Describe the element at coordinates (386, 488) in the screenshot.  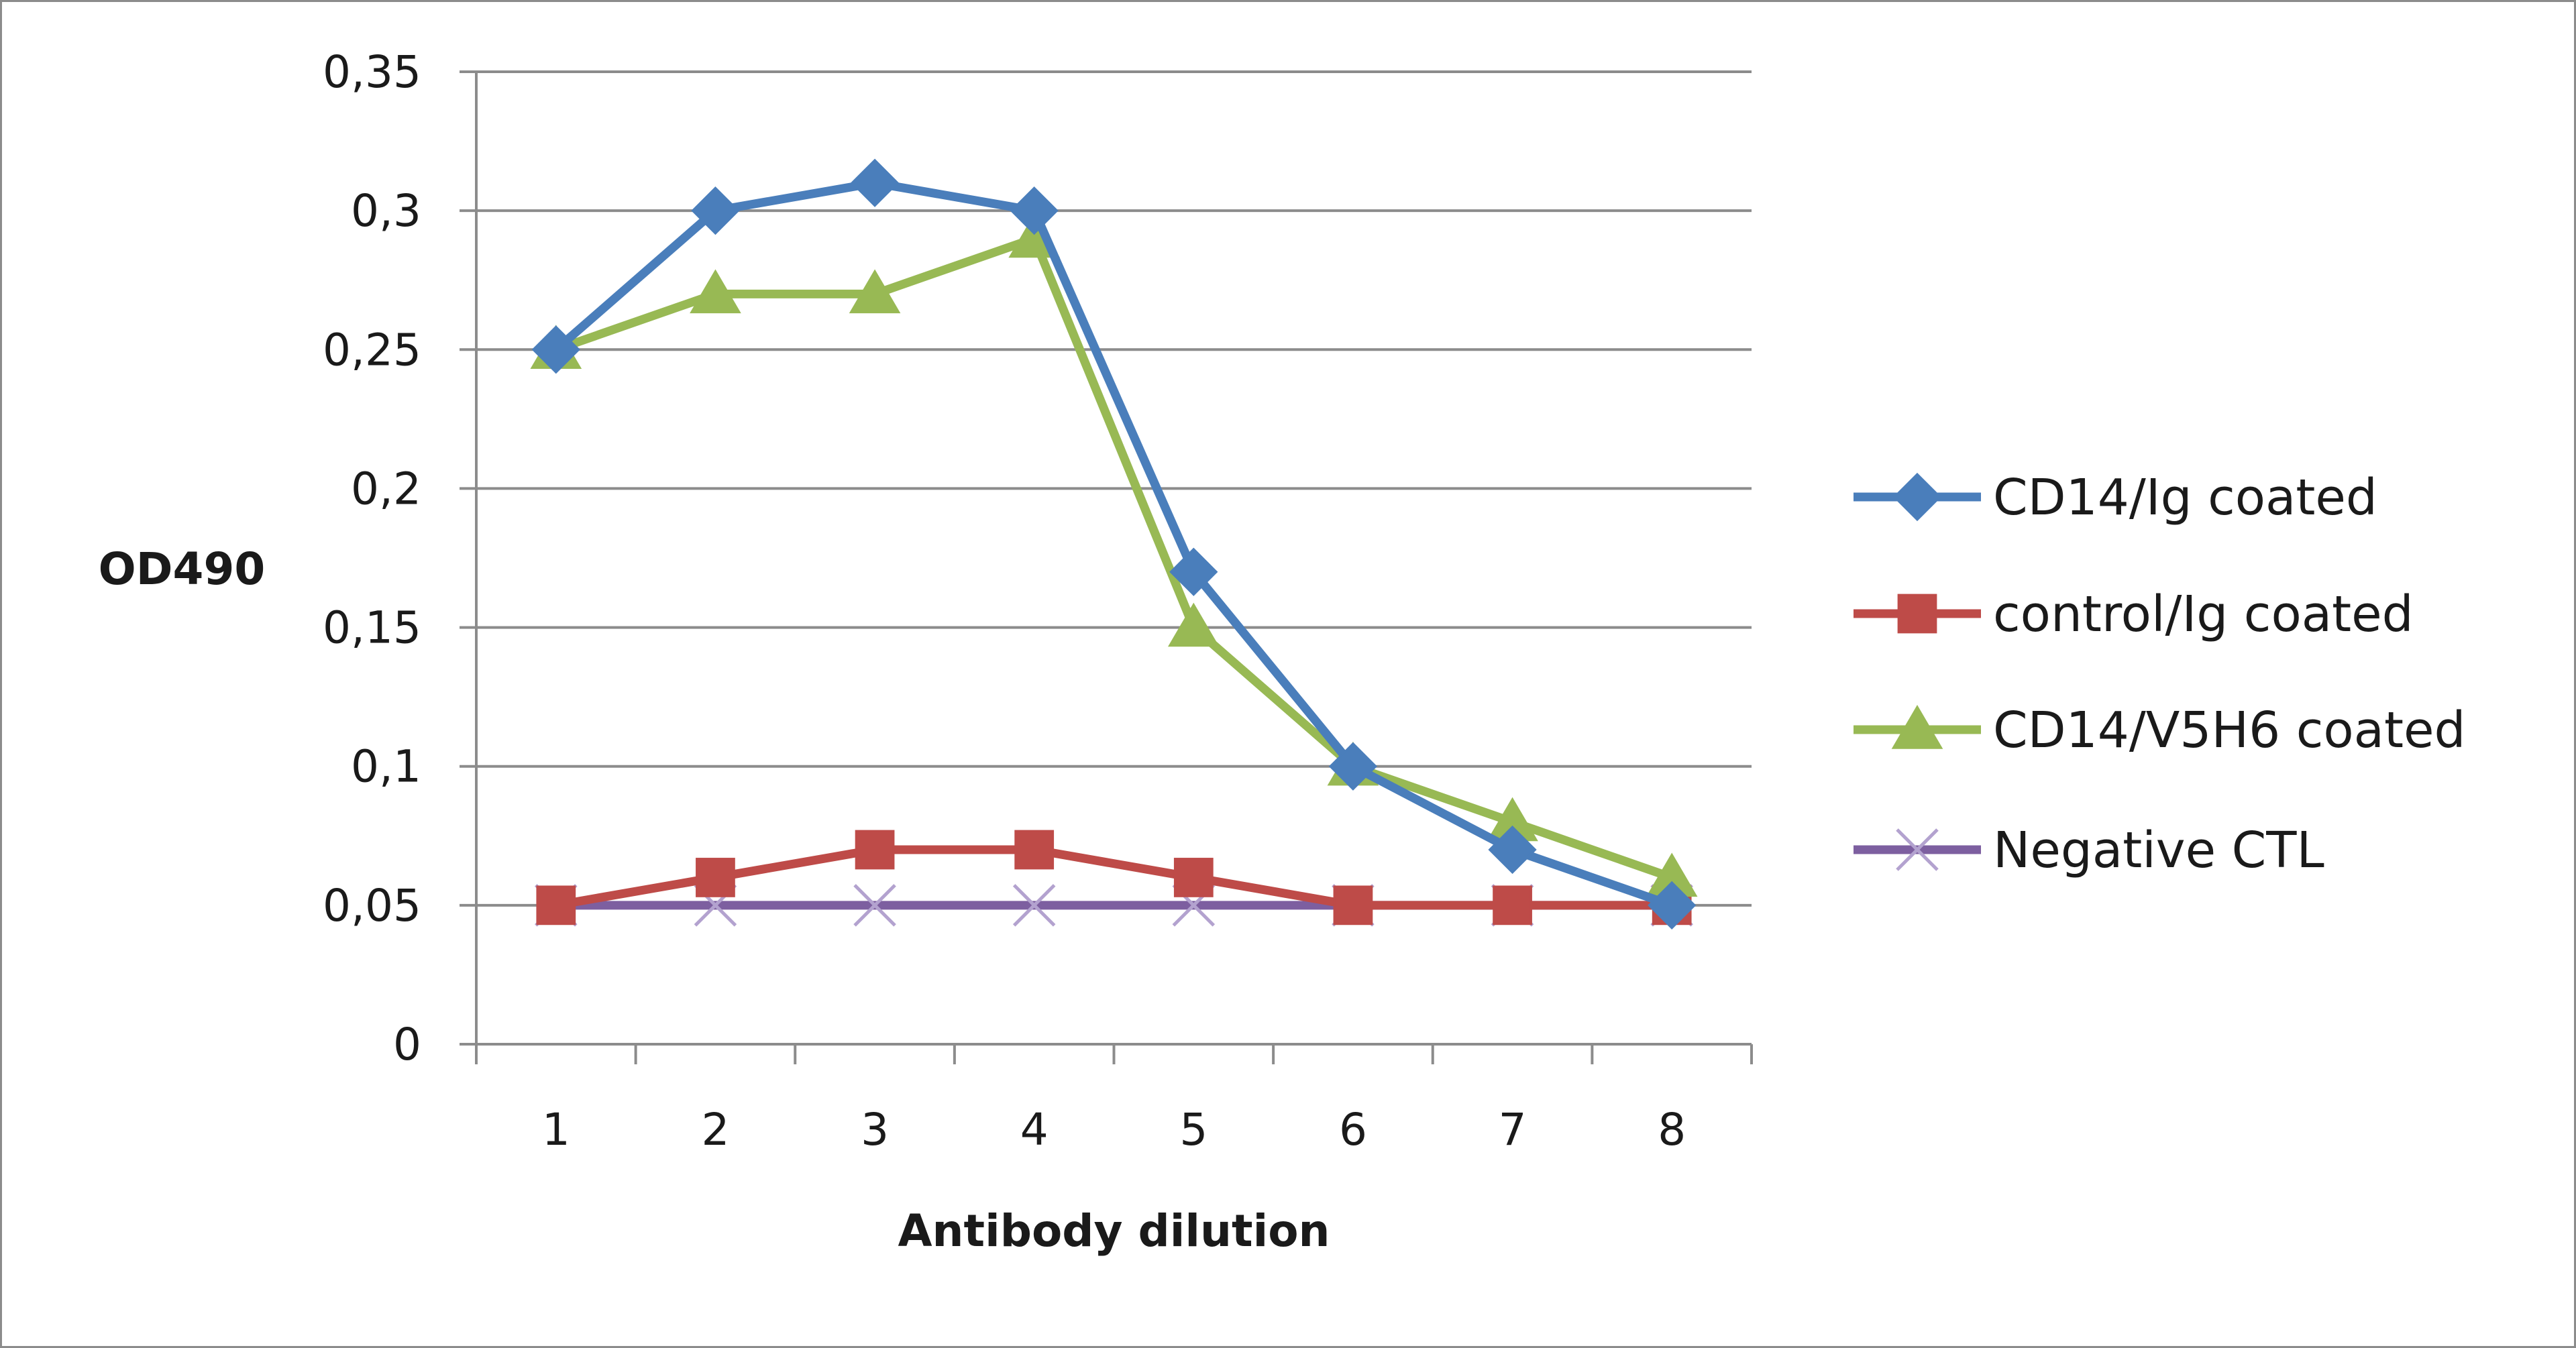
I see `y-tick-label: 0,2` at that location.